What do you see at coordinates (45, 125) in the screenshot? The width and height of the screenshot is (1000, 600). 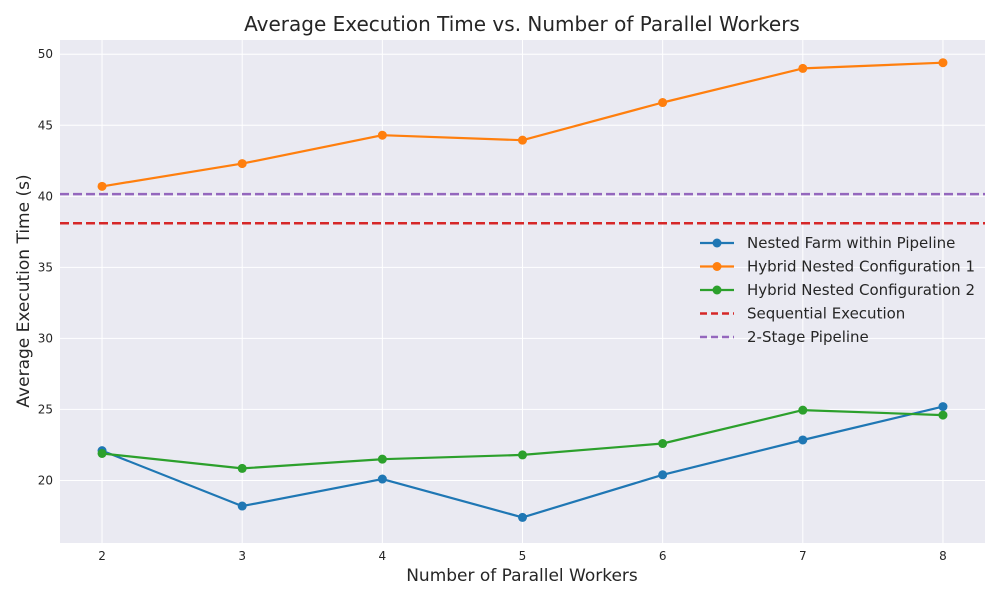 I see `y-tick-label: 45` at bounding box center [45, 125].